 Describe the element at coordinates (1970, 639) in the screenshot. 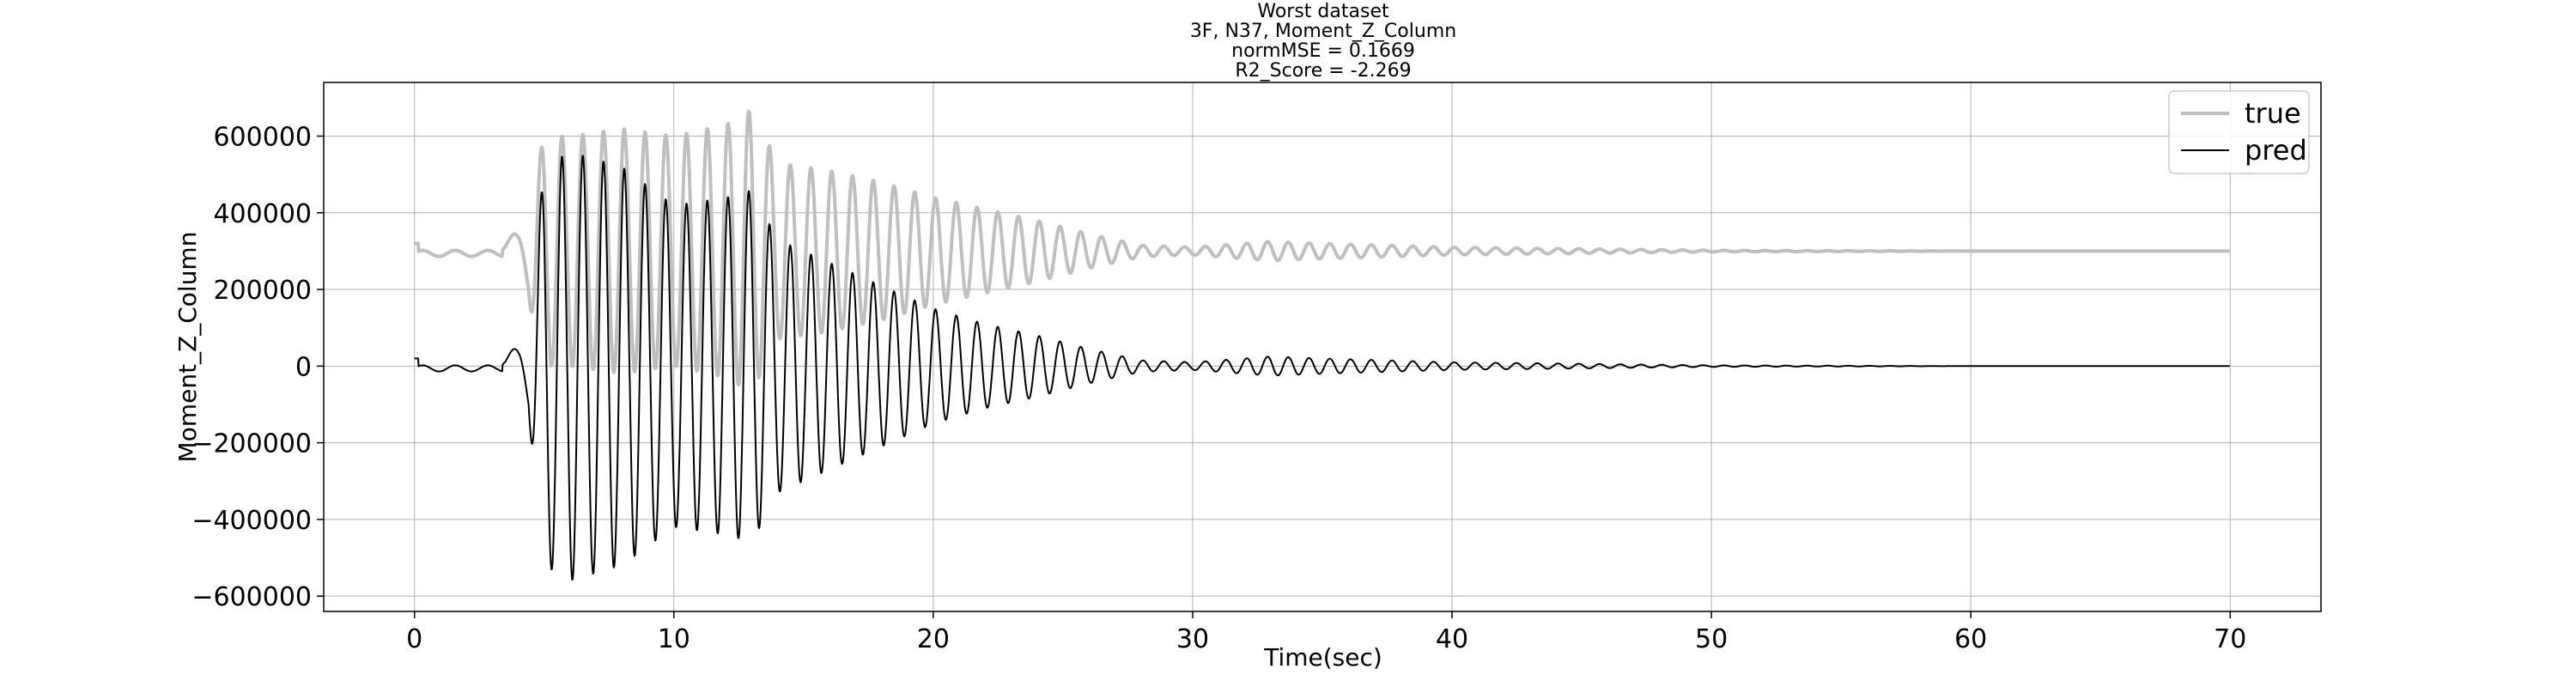

I see `x-tick-label: 60` at that location.